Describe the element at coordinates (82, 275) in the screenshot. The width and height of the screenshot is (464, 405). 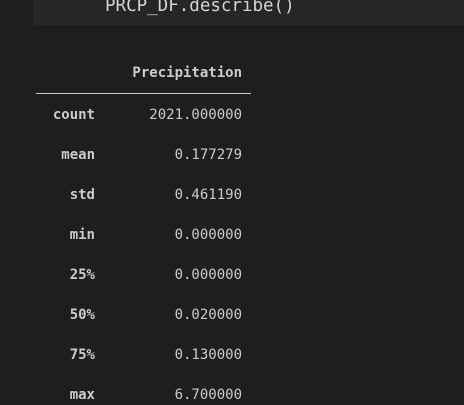
I see `row-label: 25%` at that location.